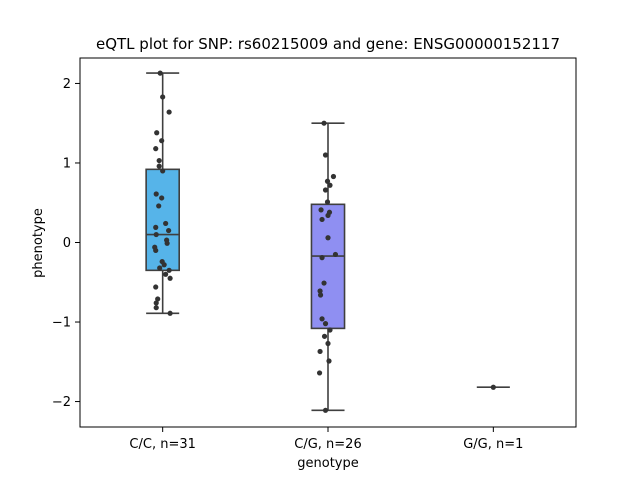  What do you see at coordinates (61, 323) in the screenshot?
I see `y-tick-label: −1` at bounding box center [61, 323].